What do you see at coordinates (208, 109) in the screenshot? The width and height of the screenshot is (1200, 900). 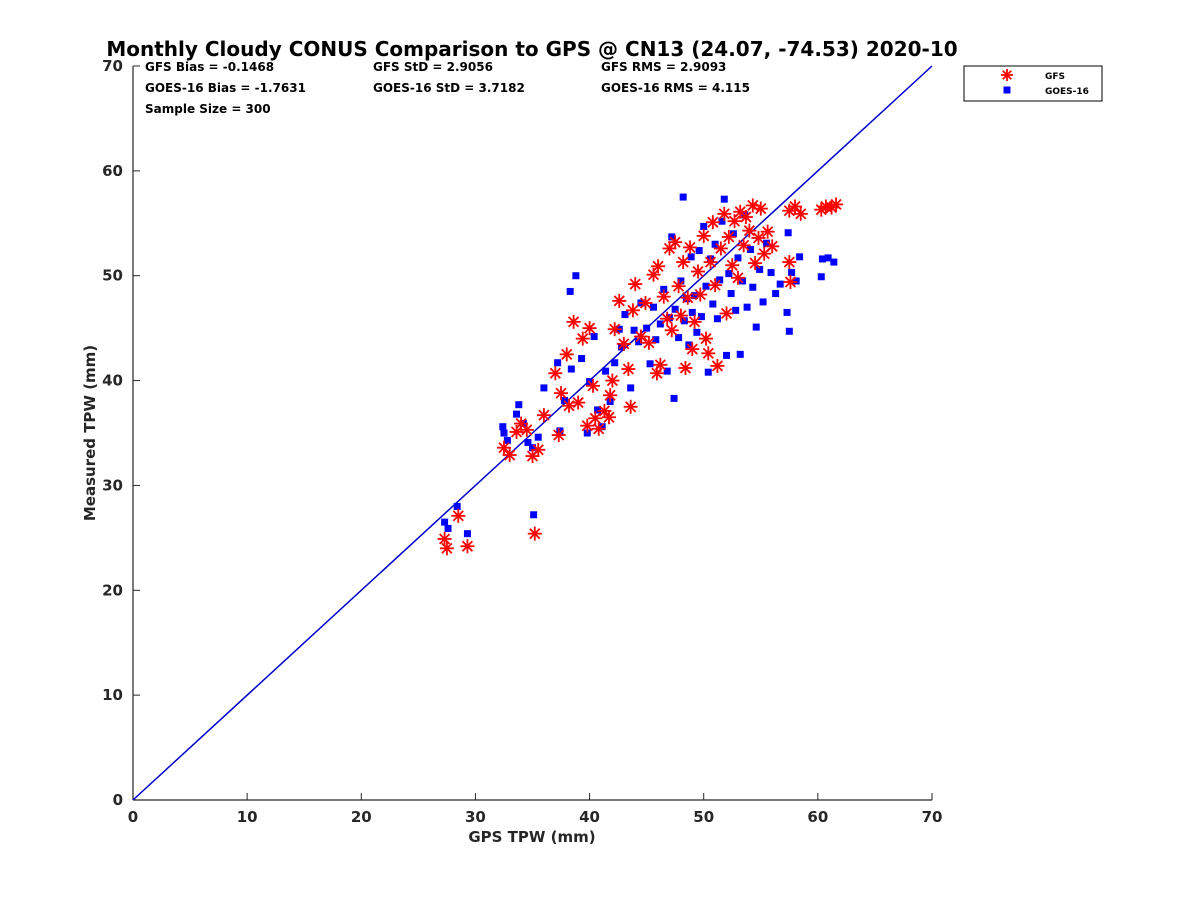 I see `sample-size-stat: Sample Size = 300` at bounding box center [208, 109].